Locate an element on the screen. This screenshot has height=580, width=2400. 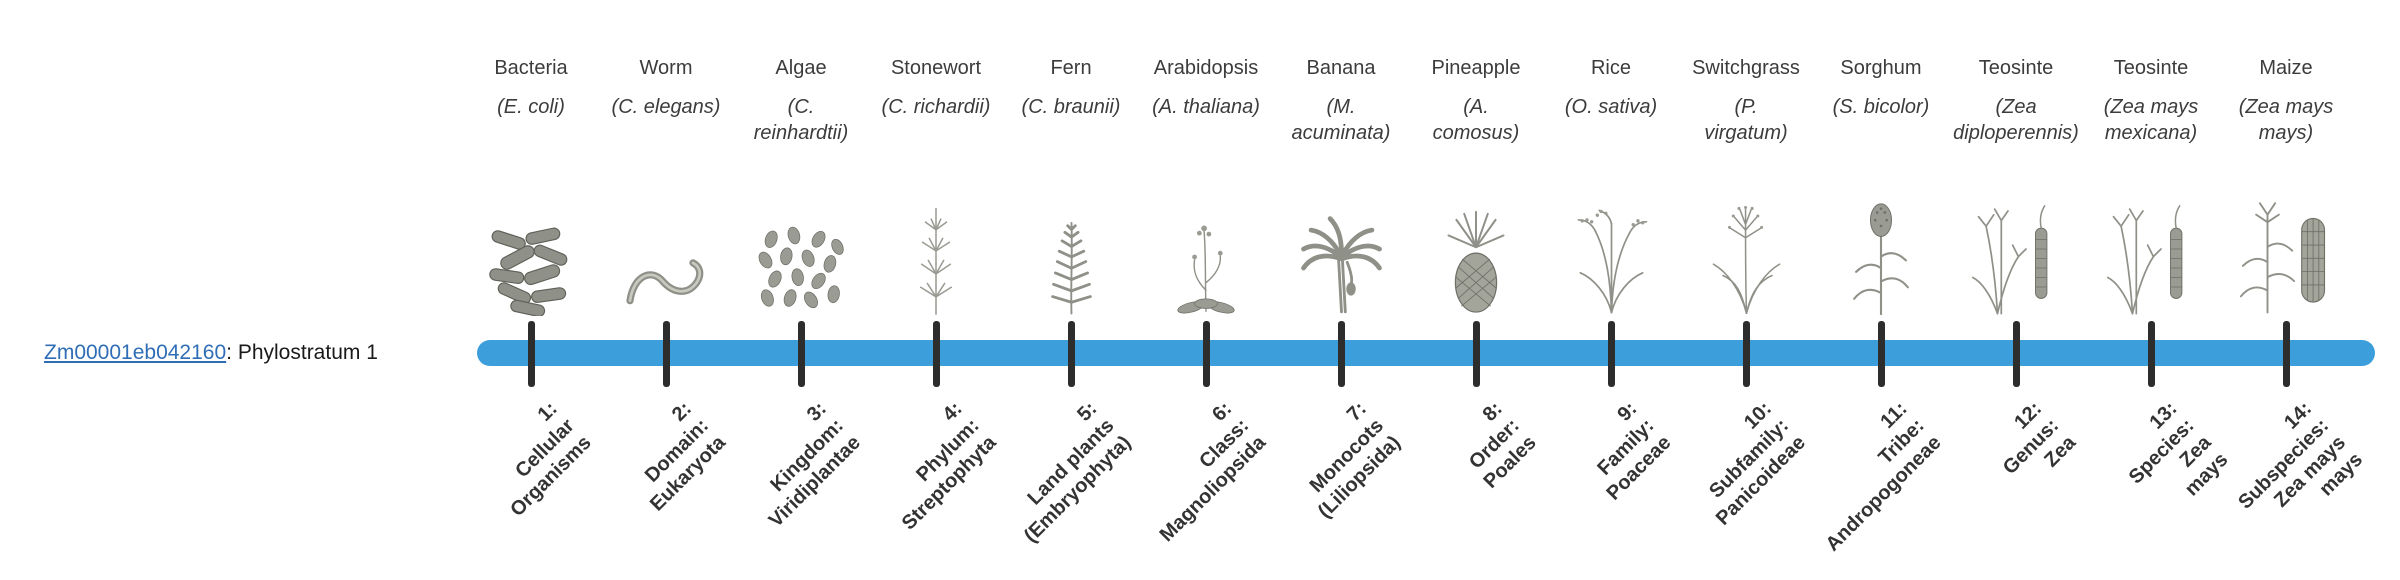
organism-name: Pineapple is located at coordinates (1476, 68).